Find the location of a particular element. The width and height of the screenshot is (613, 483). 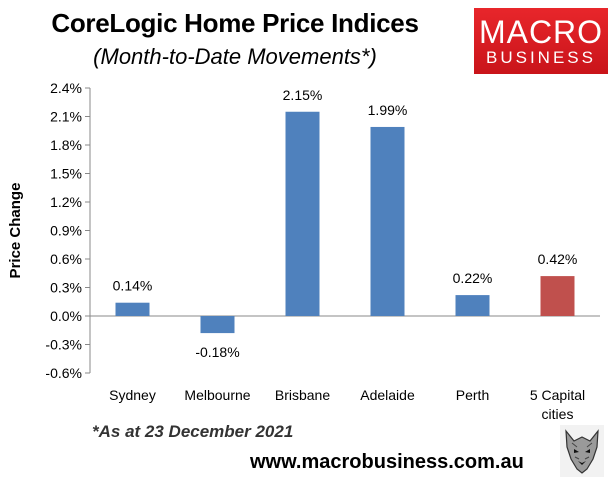

x-tick-label: Melbourne is located at coordinates (217, 395).